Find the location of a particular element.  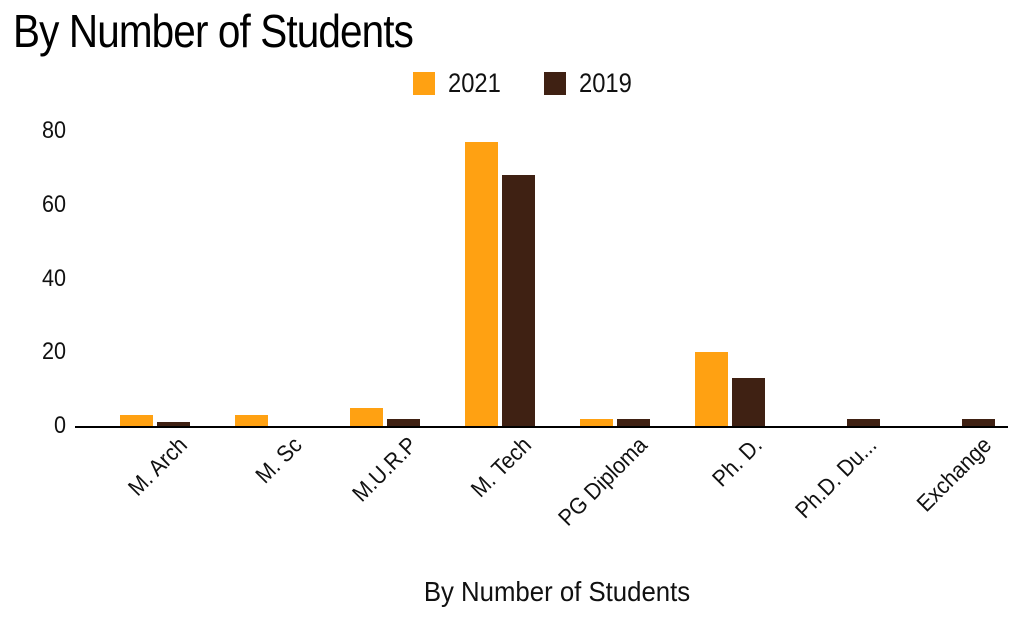

category-slot-ph-d-du is located at coordinates (844, 278).